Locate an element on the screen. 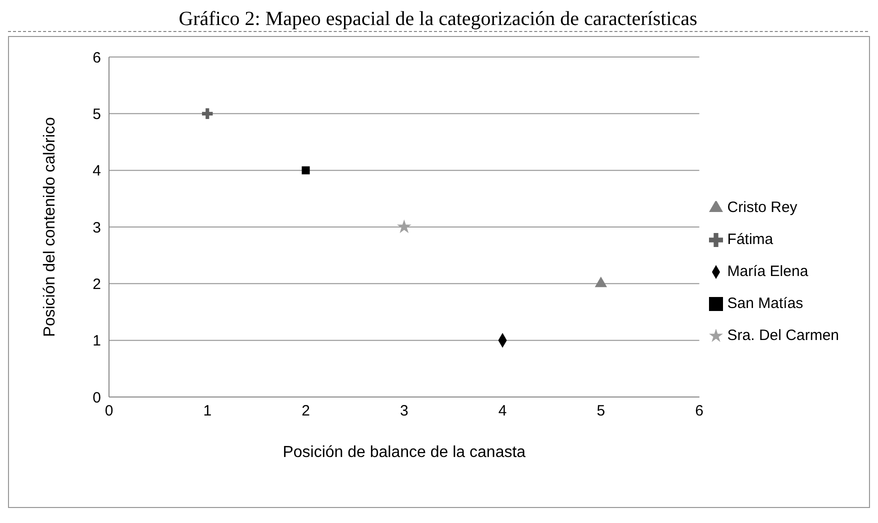 Image resolution: width=878 pixels, height=523 pixels. legend-label: Fátima is located at coordinates (750, 239).